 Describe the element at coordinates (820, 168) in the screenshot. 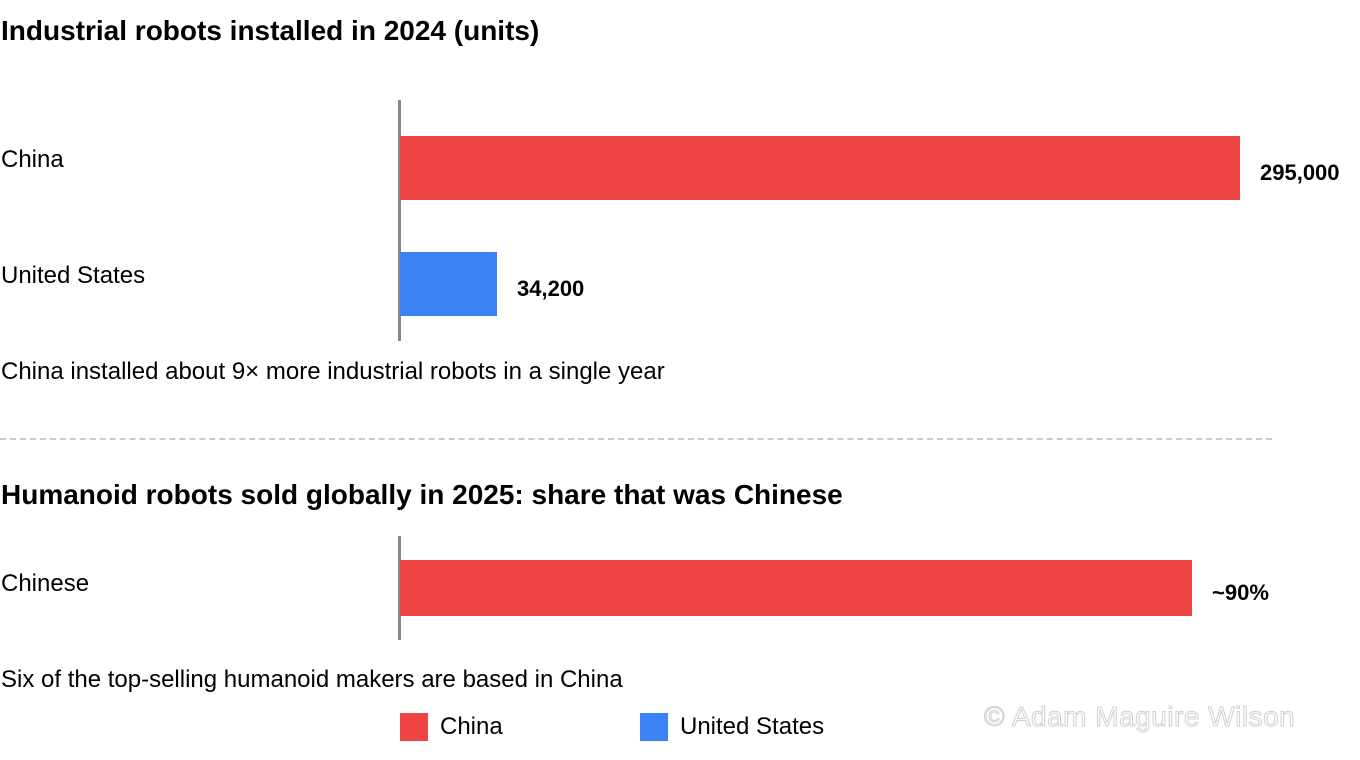

I see `chart1-bar-china` at that location.